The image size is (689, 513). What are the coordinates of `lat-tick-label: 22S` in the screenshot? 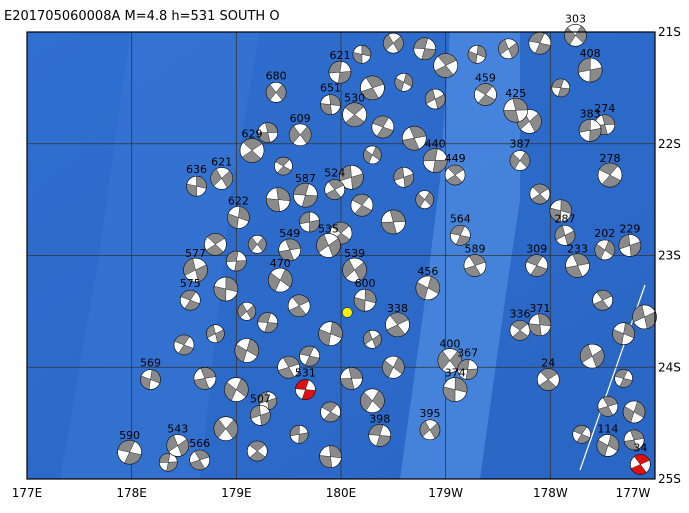 It's located at (669, 144).